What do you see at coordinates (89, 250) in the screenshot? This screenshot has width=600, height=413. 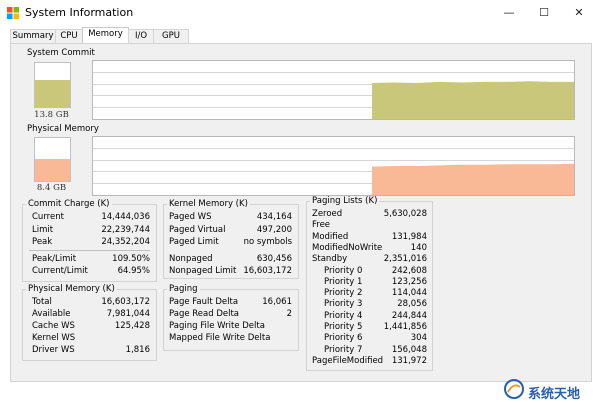 I see `commit-separator` at bounding box center [89, 250].